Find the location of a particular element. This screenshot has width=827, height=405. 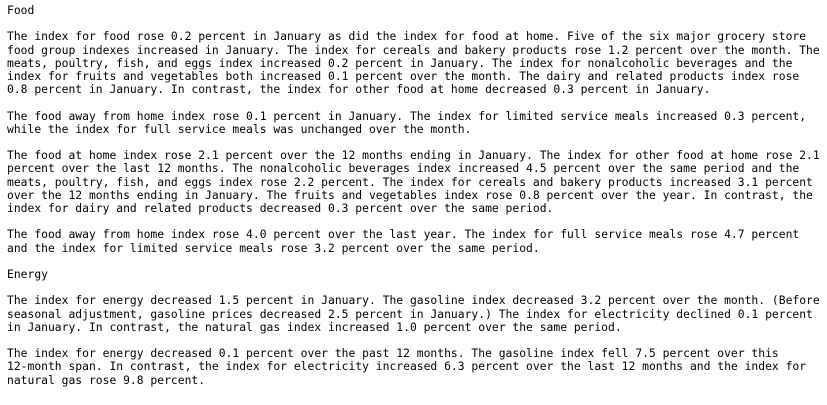

section-heading-food: Food is located at coordinates (21, 10).